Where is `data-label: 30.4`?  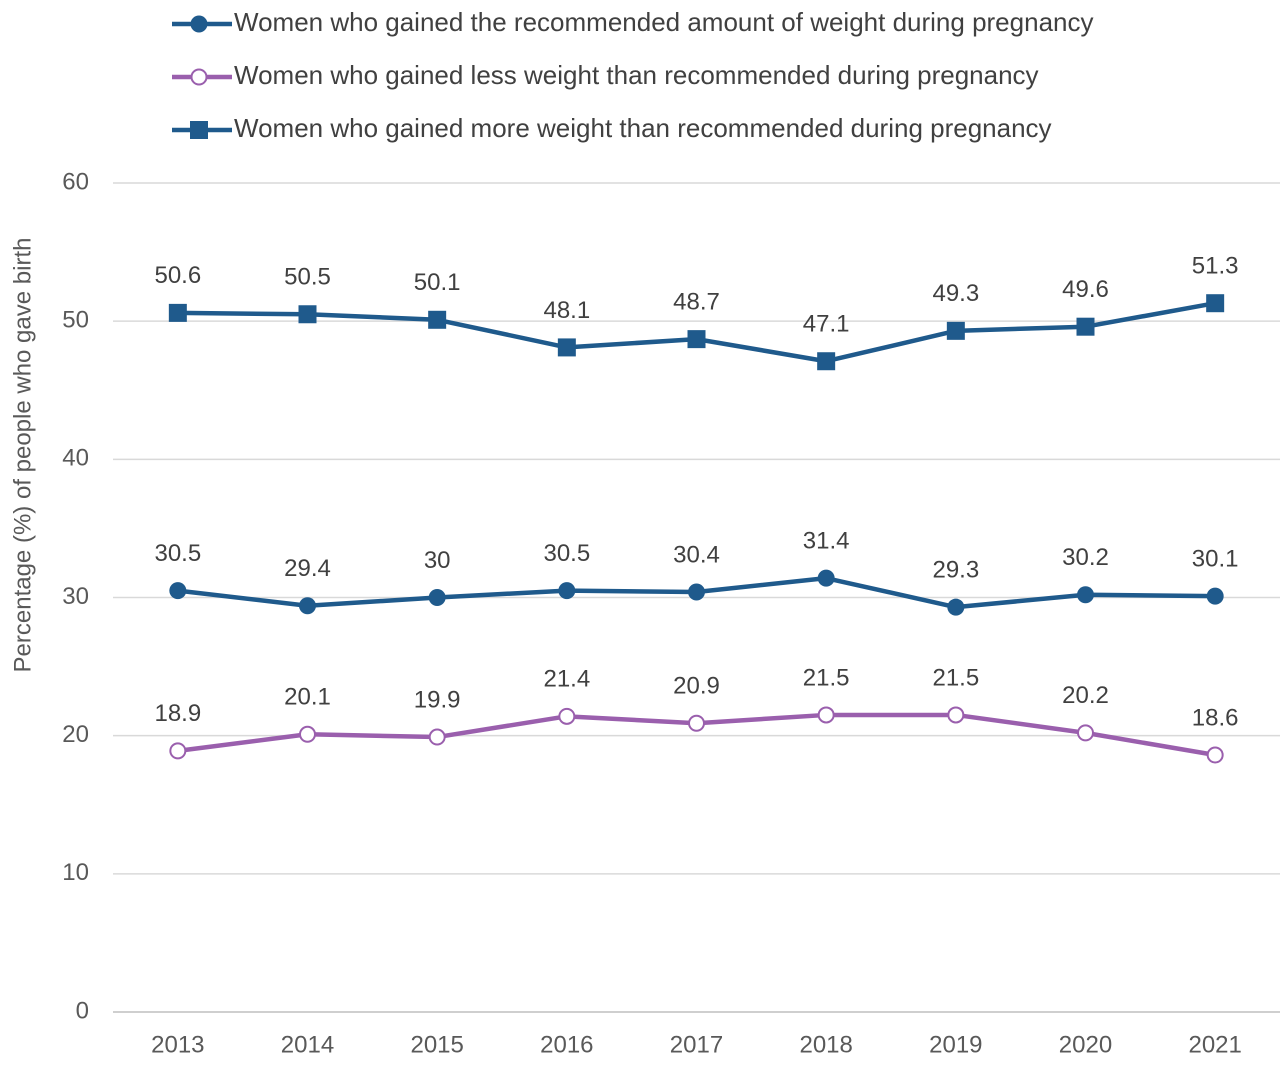
data-label: 30.4 is located at coordinates (696, 554).